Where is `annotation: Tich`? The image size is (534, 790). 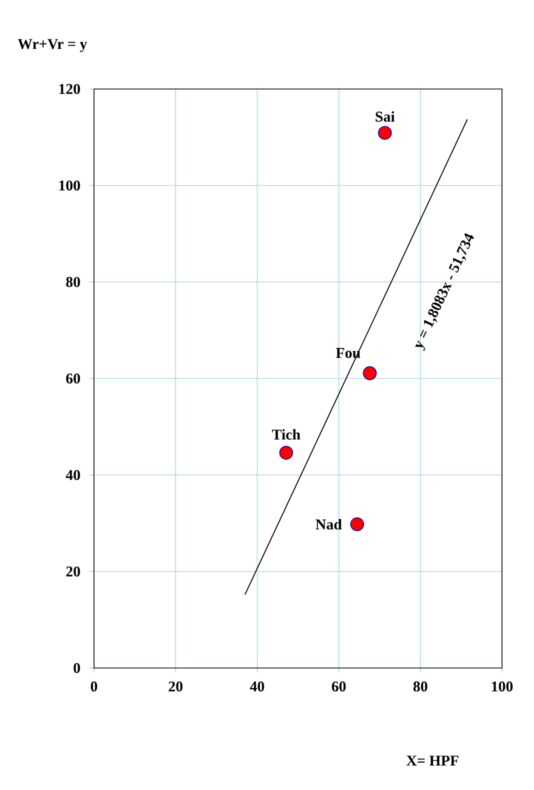 annotation: Tich is located at coordinates (286, 434).